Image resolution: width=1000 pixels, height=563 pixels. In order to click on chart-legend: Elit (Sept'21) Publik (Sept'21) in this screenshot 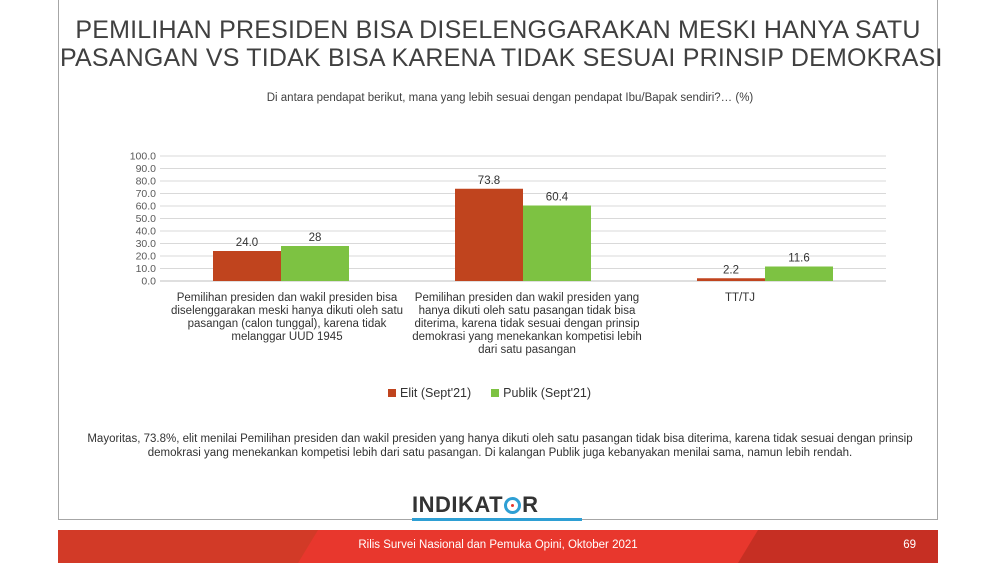, I will do `click(489, 393)`.